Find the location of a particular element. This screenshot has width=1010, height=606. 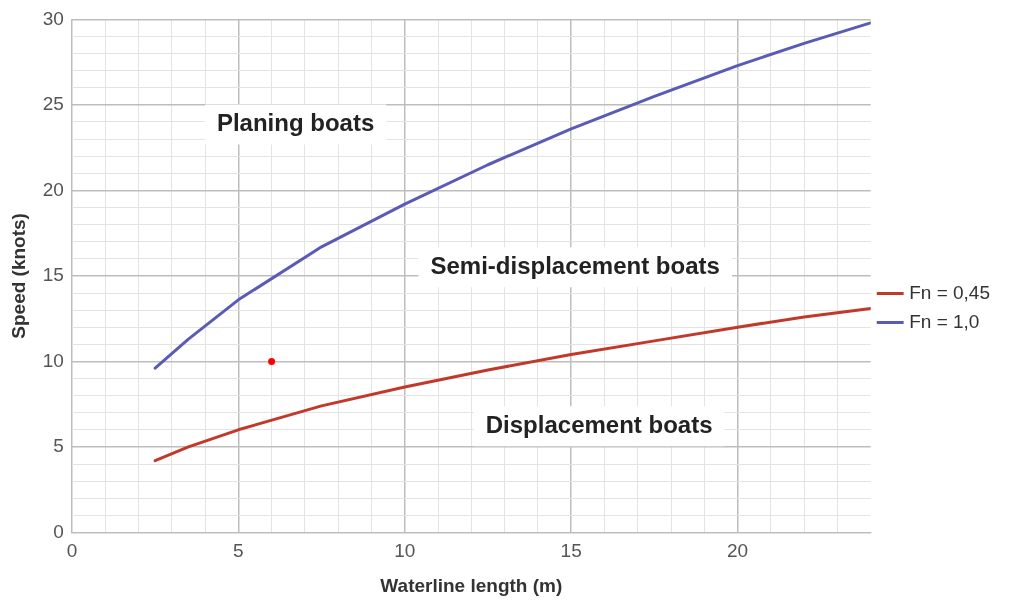

y-axis-title: Speed (knots) is located at coordinates (18, 276).